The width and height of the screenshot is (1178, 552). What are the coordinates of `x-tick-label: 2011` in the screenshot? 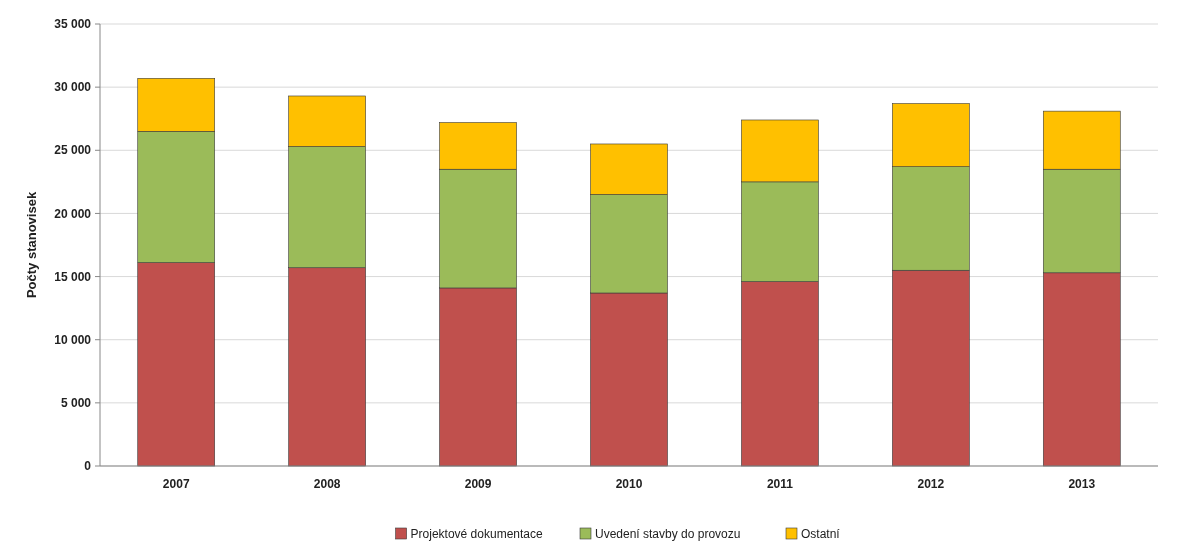 It's located at (780, 484).